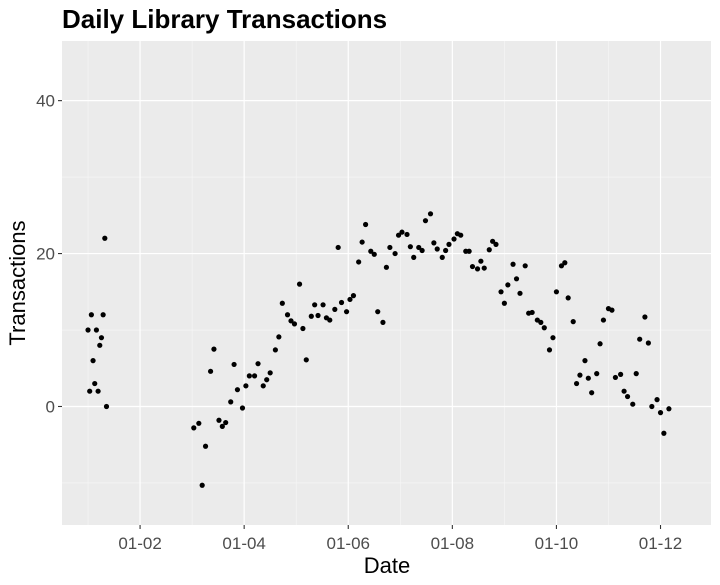 The height and width of the screenshot is (585, 720). I want to click on x-tick-label: 01-06, so click(348, 543).